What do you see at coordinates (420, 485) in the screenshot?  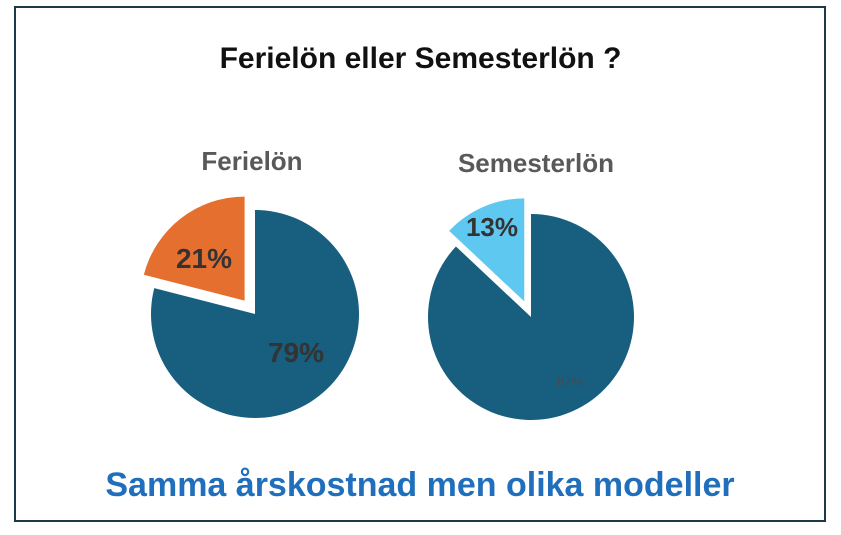 I see `figure-subtitle: Samma årskostnad men olika modeller` at bounding box center [420, 485].